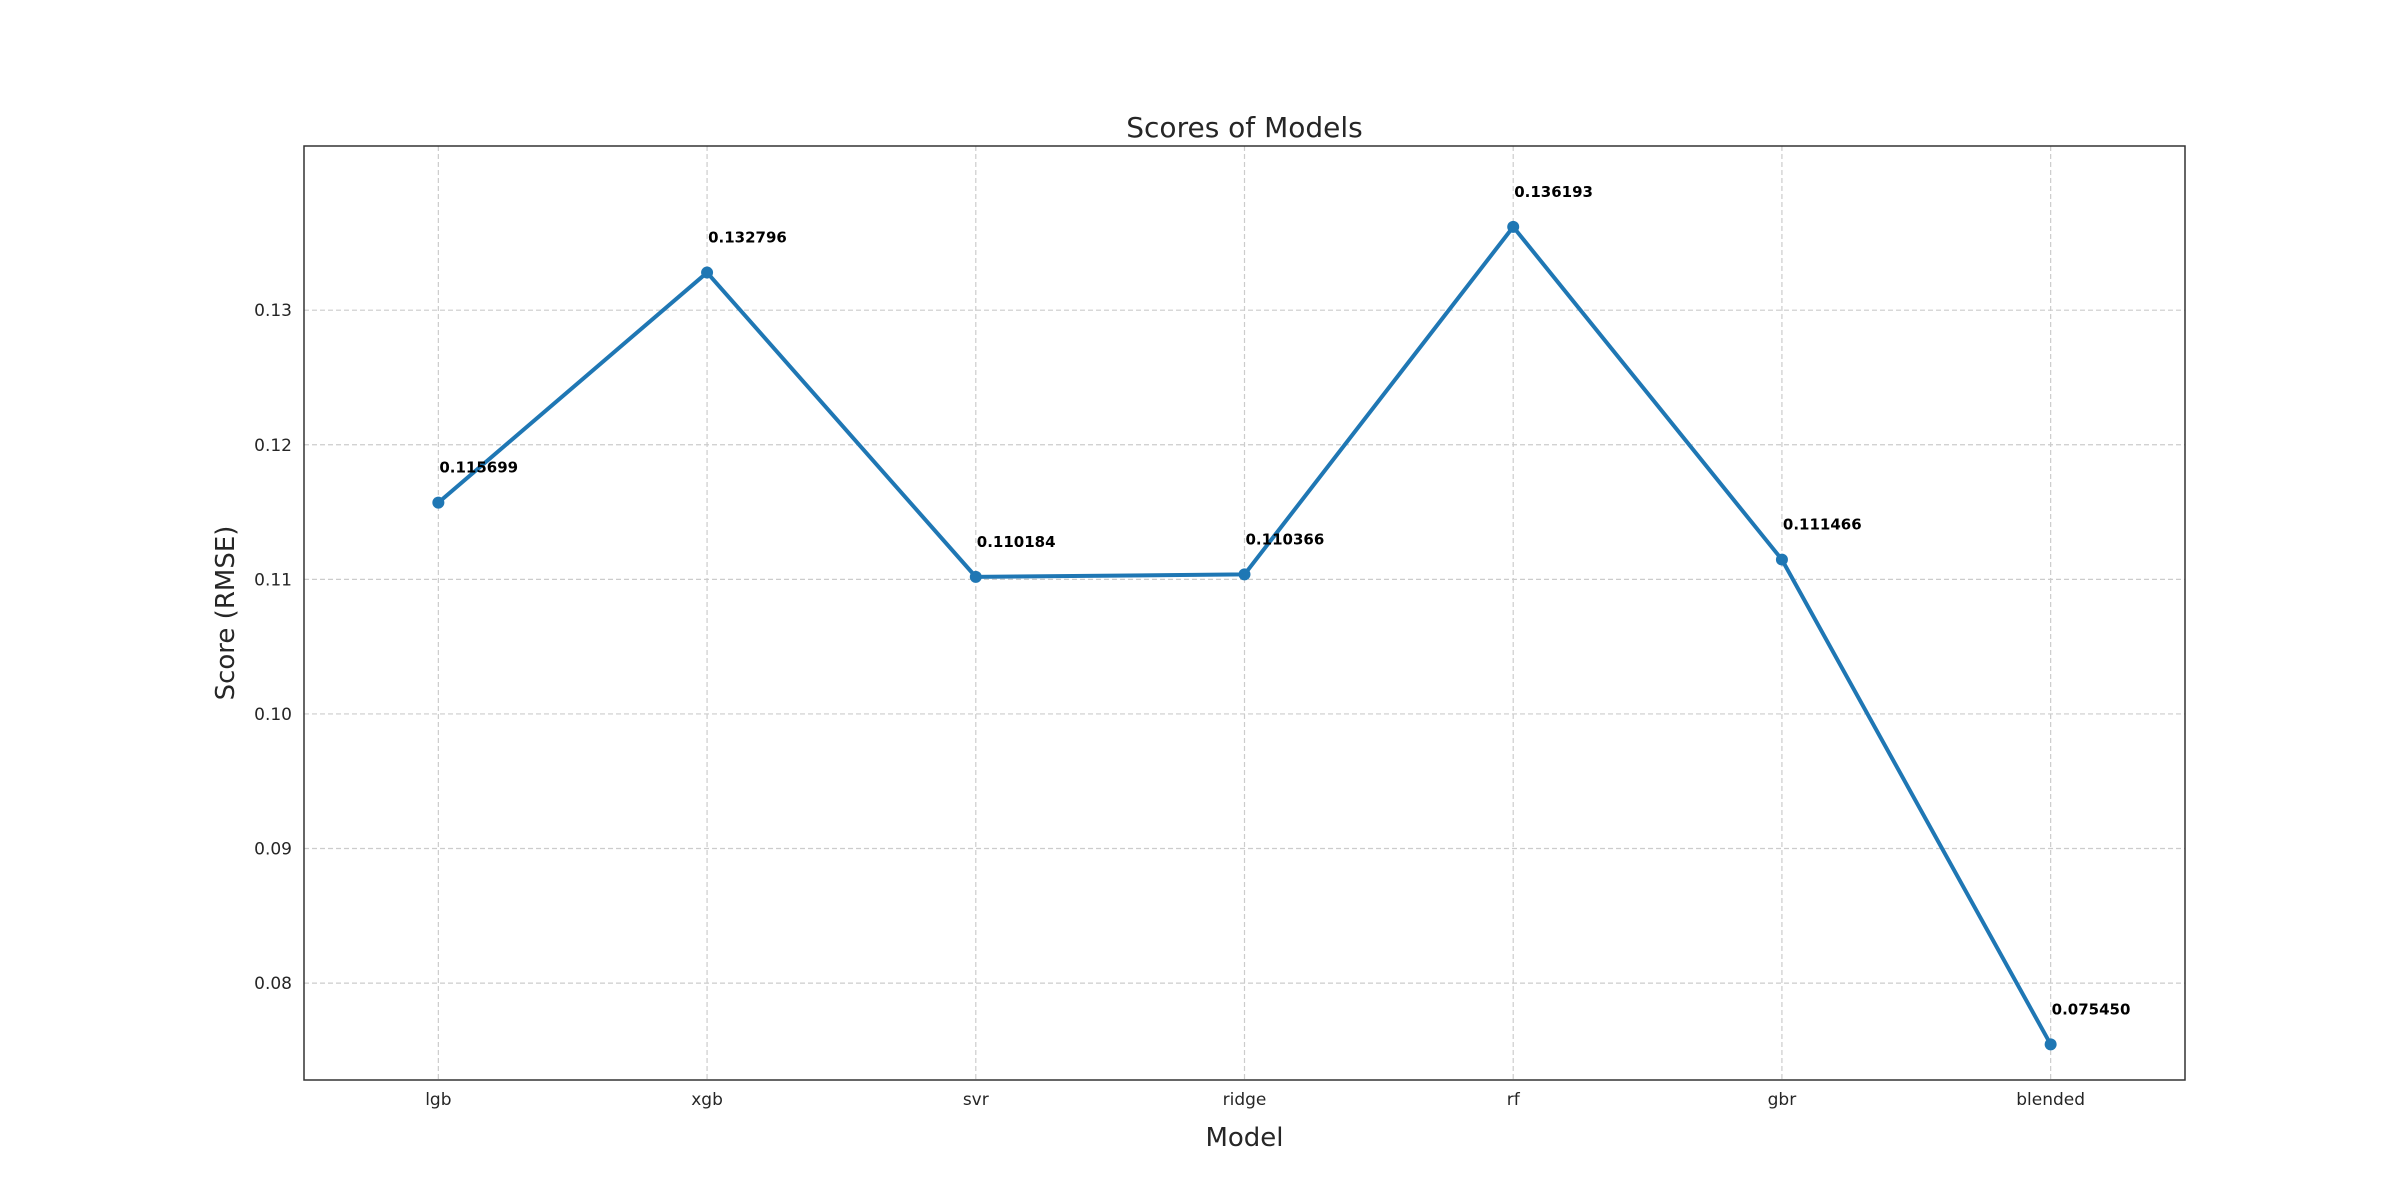 The image size is (2400, 1200). I want to click on x-tick-label: lgb, so click(438, 1100).